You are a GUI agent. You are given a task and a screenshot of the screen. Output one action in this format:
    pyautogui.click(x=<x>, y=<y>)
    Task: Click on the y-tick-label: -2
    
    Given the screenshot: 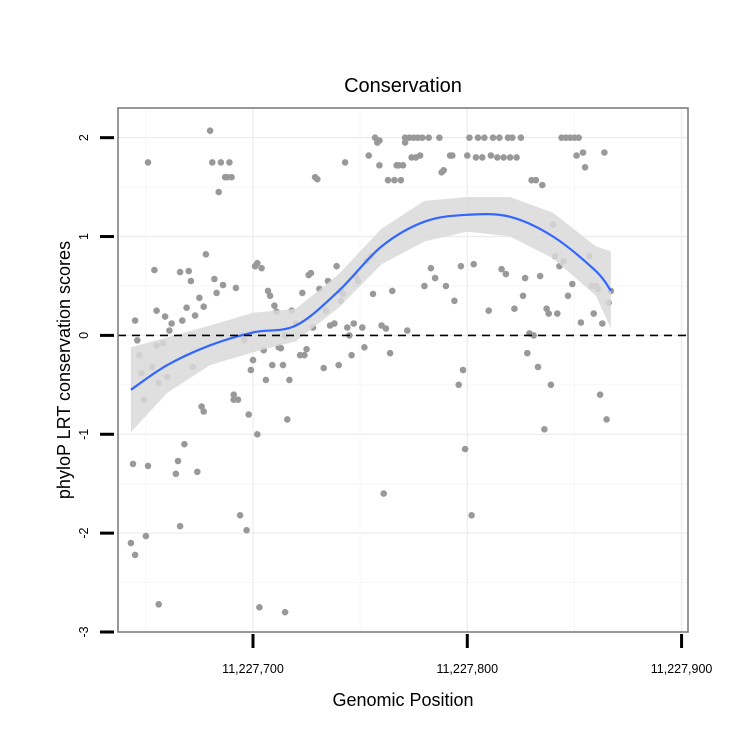 What is the action you would take?
    pyautogui.click(x=84, y=532)
    